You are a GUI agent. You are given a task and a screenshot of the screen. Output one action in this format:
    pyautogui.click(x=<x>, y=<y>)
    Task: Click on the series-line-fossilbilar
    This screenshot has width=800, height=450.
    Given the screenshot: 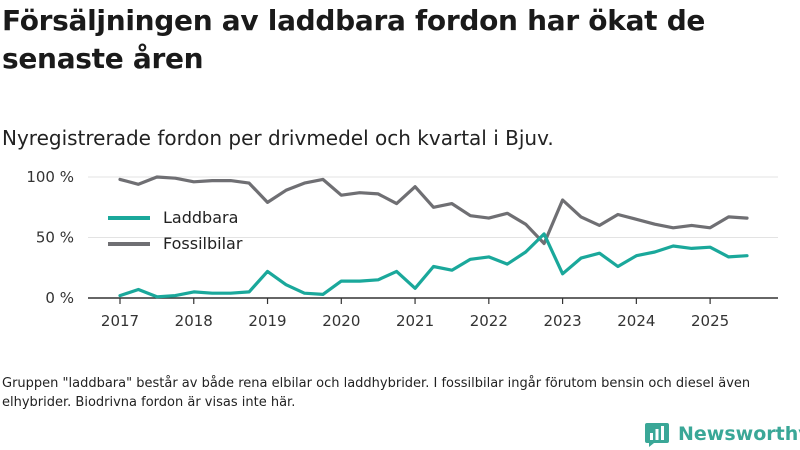 What is the action you would take?
    pyautogui.click(x=433, y=210)
    